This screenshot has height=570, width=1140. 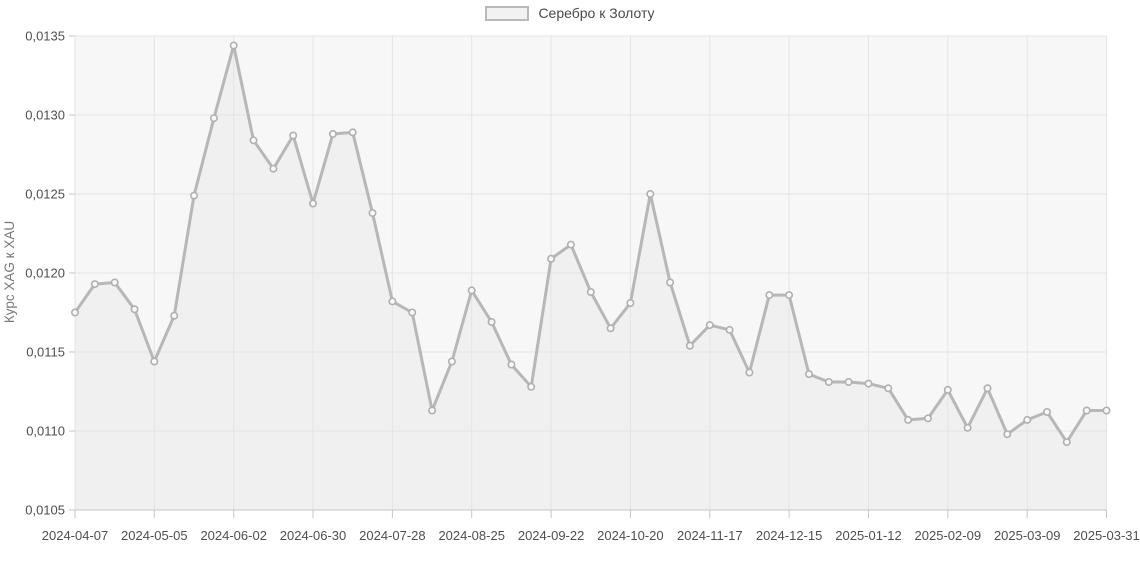 I want to click on legend-item-silver-to-gold: Серебро к Золоту, so click(x=570, y=13).